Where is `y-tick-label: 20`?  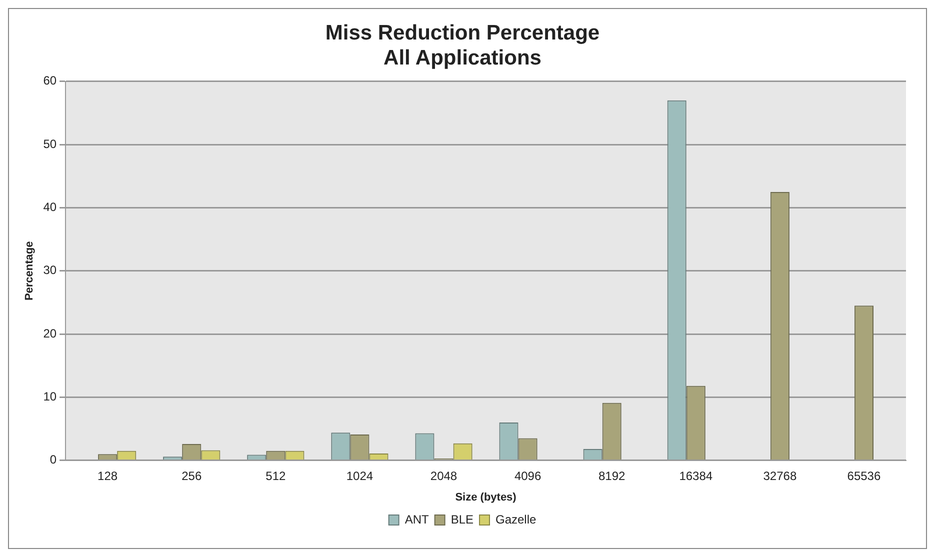 y-tick-label: 20 is located at coordinates (50, 333).